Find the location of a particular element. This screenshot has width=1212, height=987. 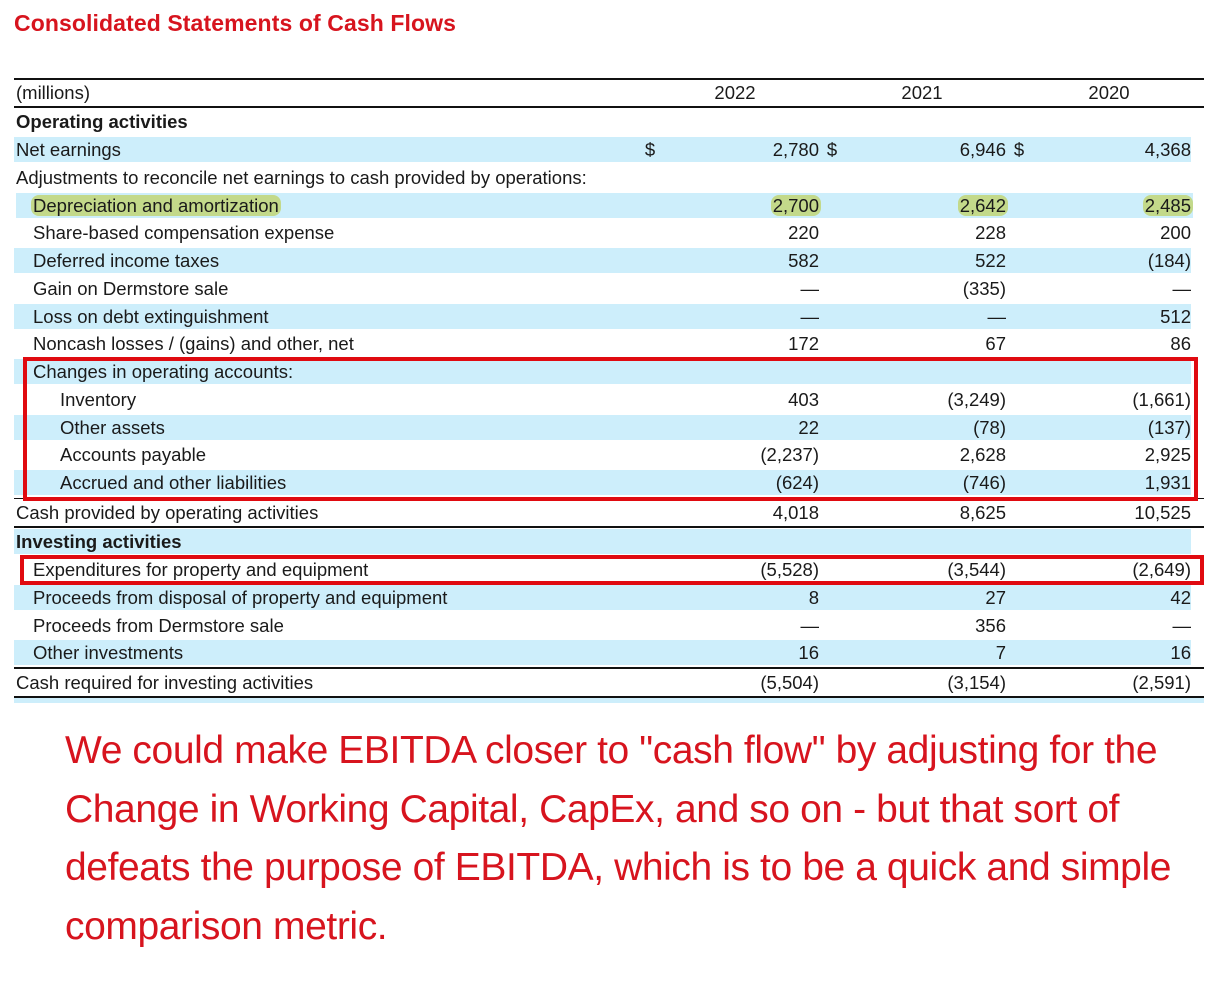

value-2021: 27 is located at coordinates (995, 597).